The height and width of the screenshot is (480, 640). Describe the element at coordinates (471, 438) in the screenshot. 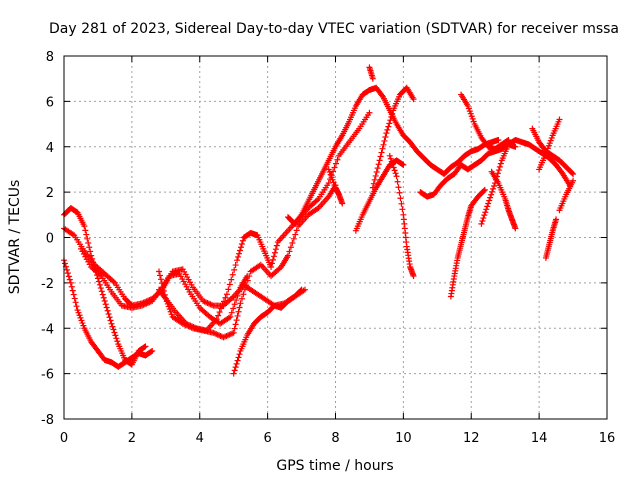

I see `x-tick-label: 12` at that location.